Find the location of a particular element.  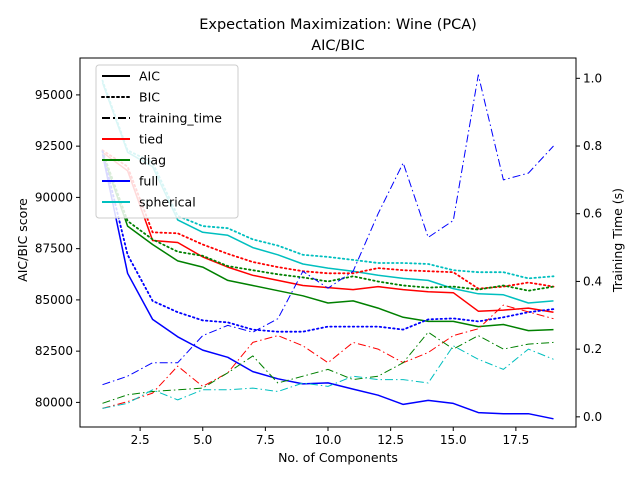

legend-label-BIC: BIC is located at coordinates (149, 97).